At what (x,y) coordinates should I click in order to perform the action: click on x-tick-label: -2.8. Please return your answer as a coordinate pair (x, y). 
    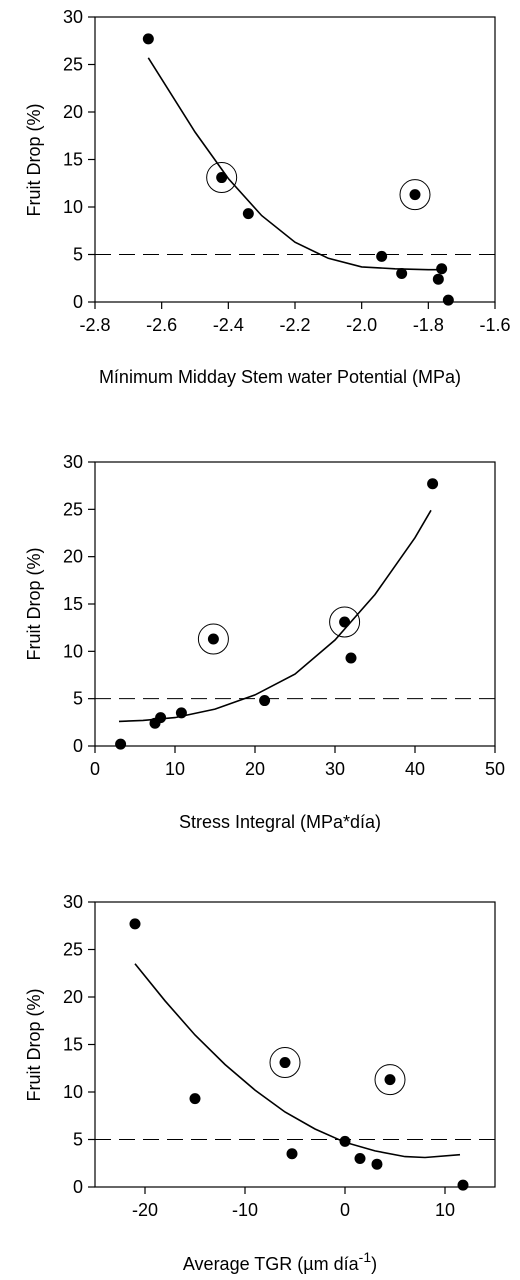
    Looking at the image, I should click on (94, 325).